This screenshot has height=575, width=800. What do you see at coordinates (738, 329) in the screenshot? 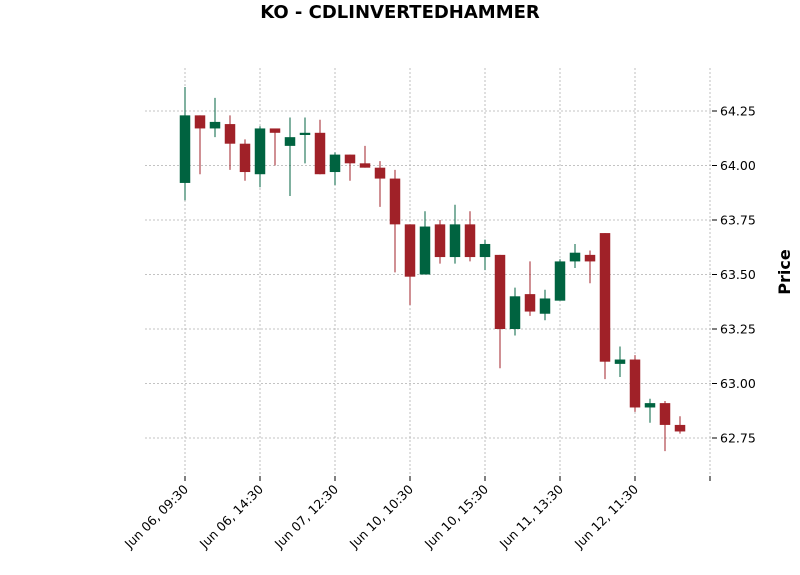
I see `y-tick-label: 63.25` at bounding box center [738, 329].